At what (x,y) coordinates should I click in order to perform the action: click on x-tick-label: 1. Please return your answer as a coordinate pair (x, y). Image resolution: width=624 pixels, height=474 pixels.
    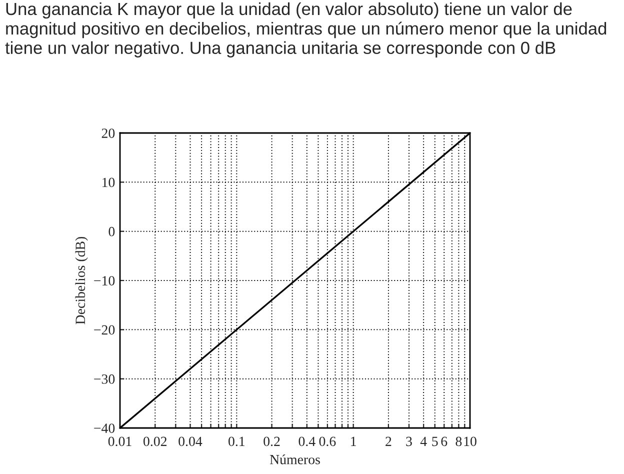
    Looking at the image, I should click on (353, 441).